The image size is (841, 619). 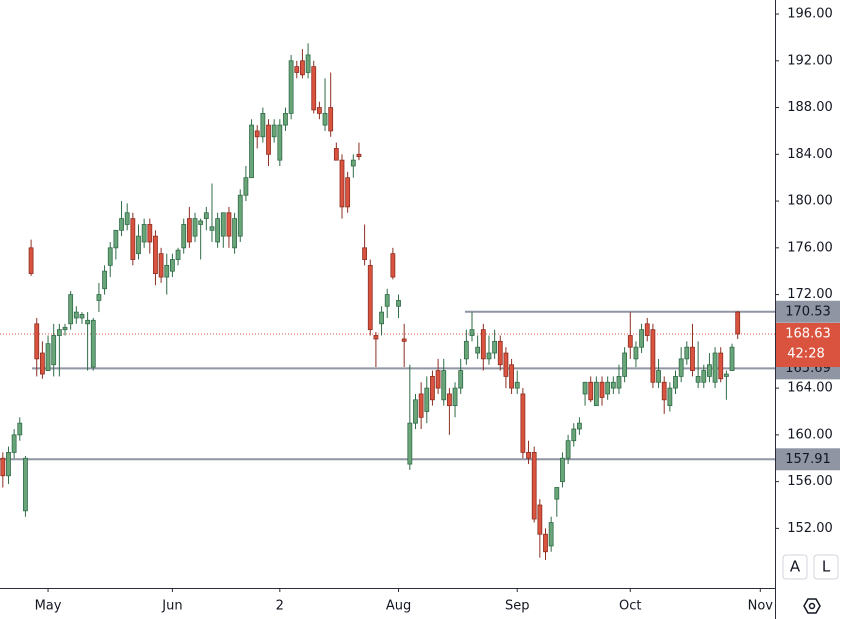 I want to click on price-label: 168.63, so click(x=808, y=333).